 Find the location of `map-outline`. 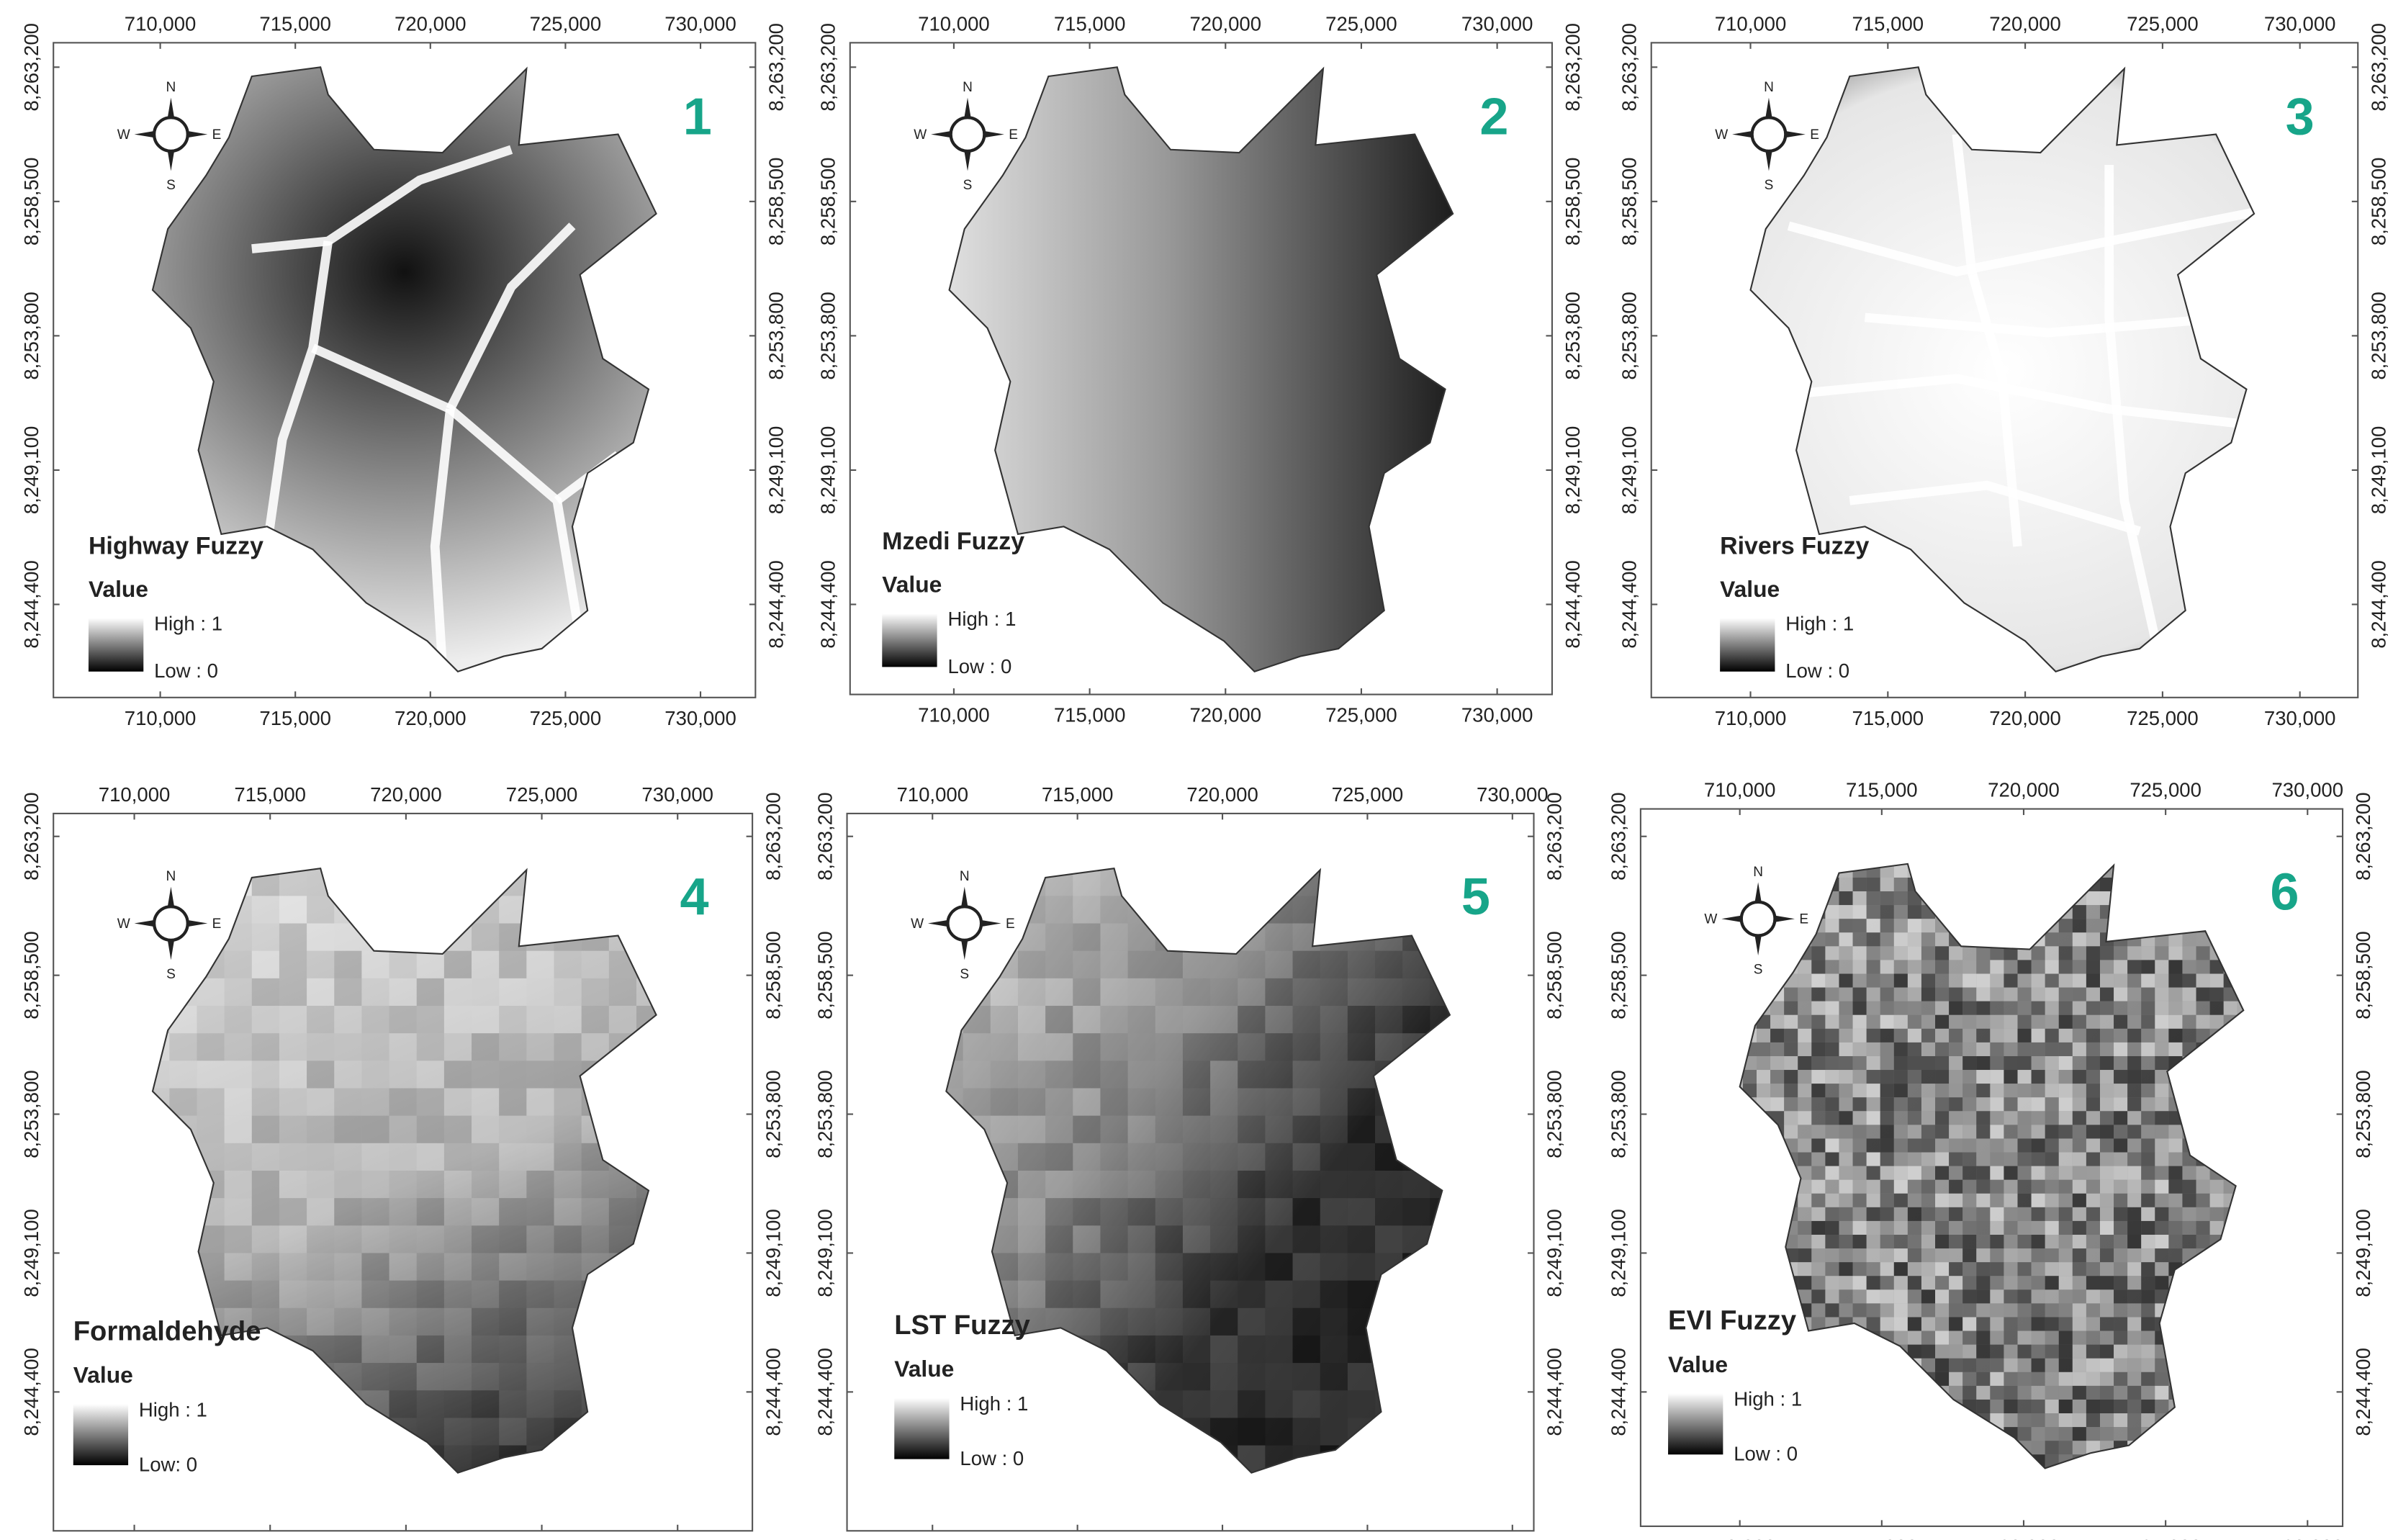

map-outline is located at coordinates (1198, 1171).